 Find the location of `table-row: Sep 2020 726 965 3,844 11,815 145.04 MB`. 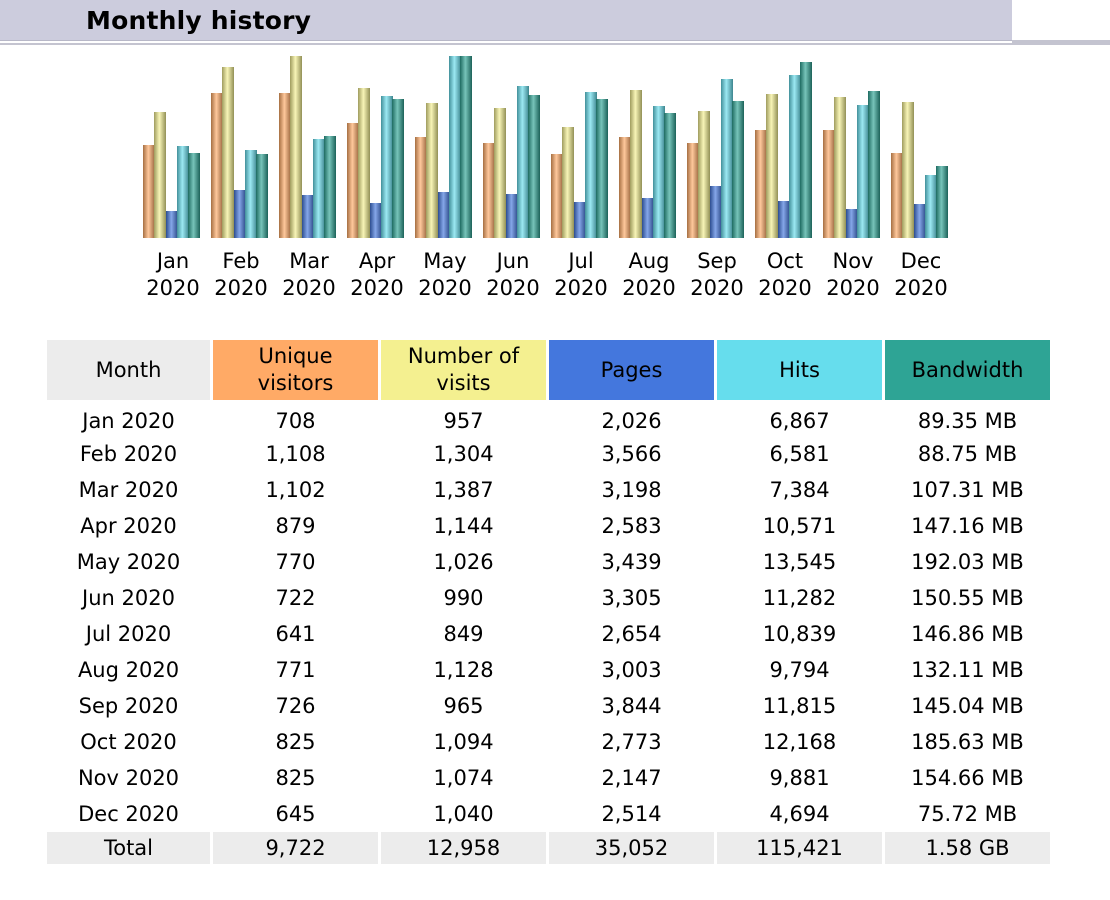

table-row: Sep 2020 726 965 3,844 11,815 145.04 MB is located at coordinates (548, 706).